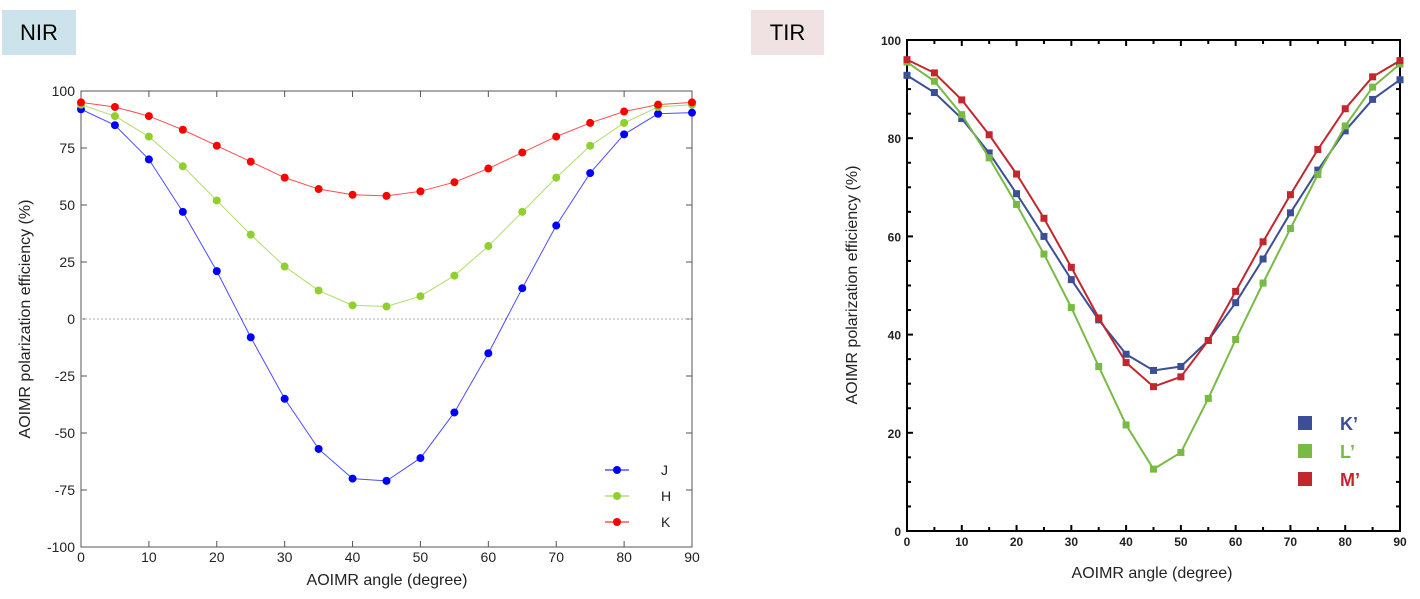 This screenshot has width=1420, height=599. I want to click on legend-marker-K’, so click(1305, 423).